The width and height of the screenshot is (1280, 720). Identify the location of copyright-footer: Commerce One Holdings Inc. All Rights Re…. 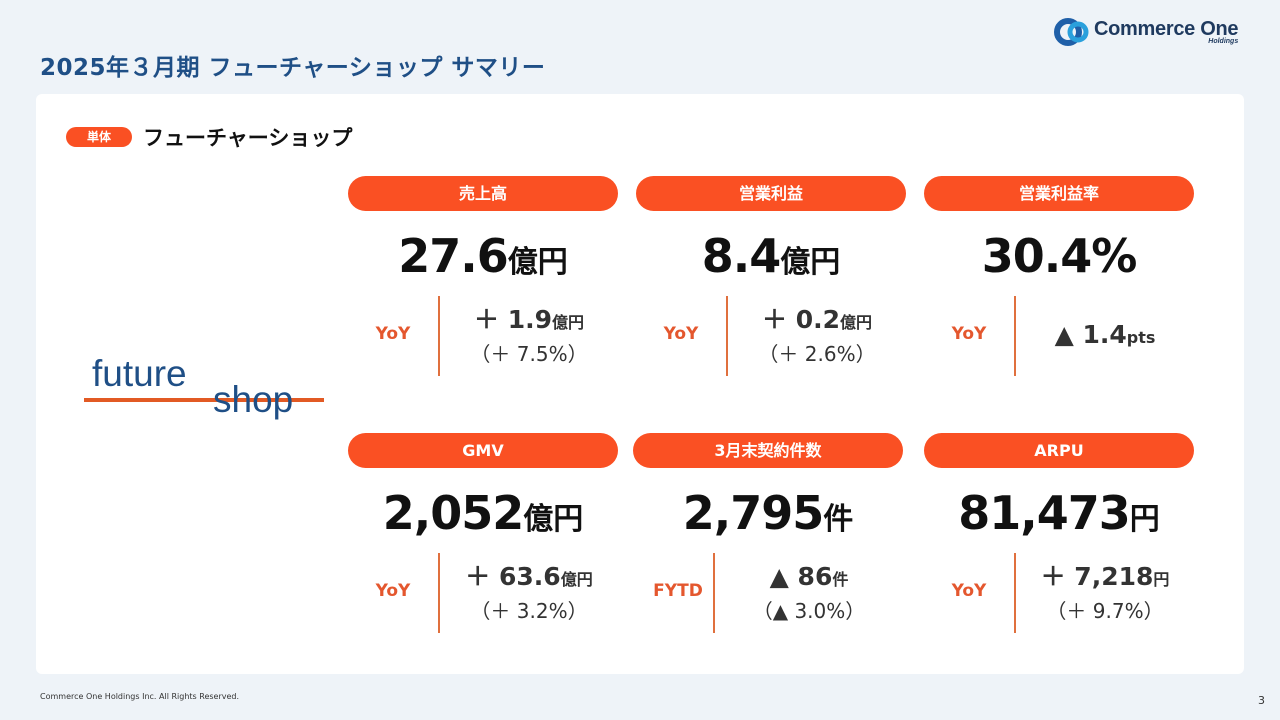
(140, 696).